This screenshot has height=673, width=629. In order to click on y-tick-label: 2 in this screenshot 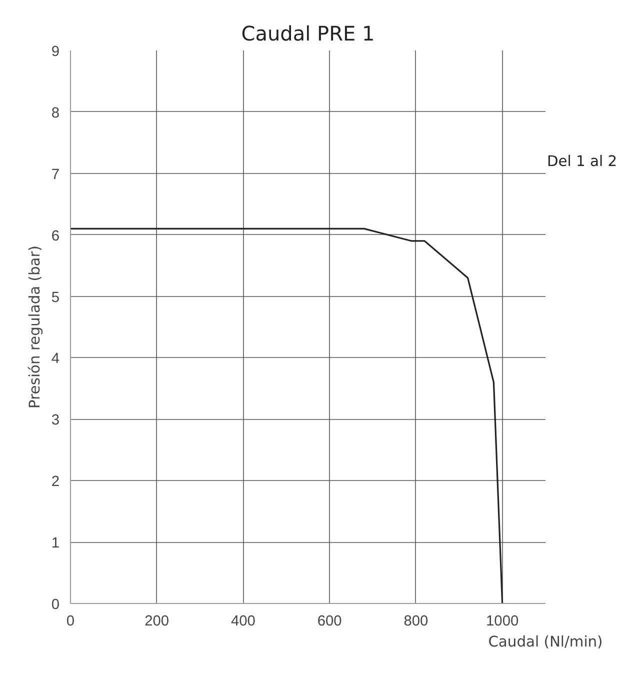, I will do `click(55, 482)`.